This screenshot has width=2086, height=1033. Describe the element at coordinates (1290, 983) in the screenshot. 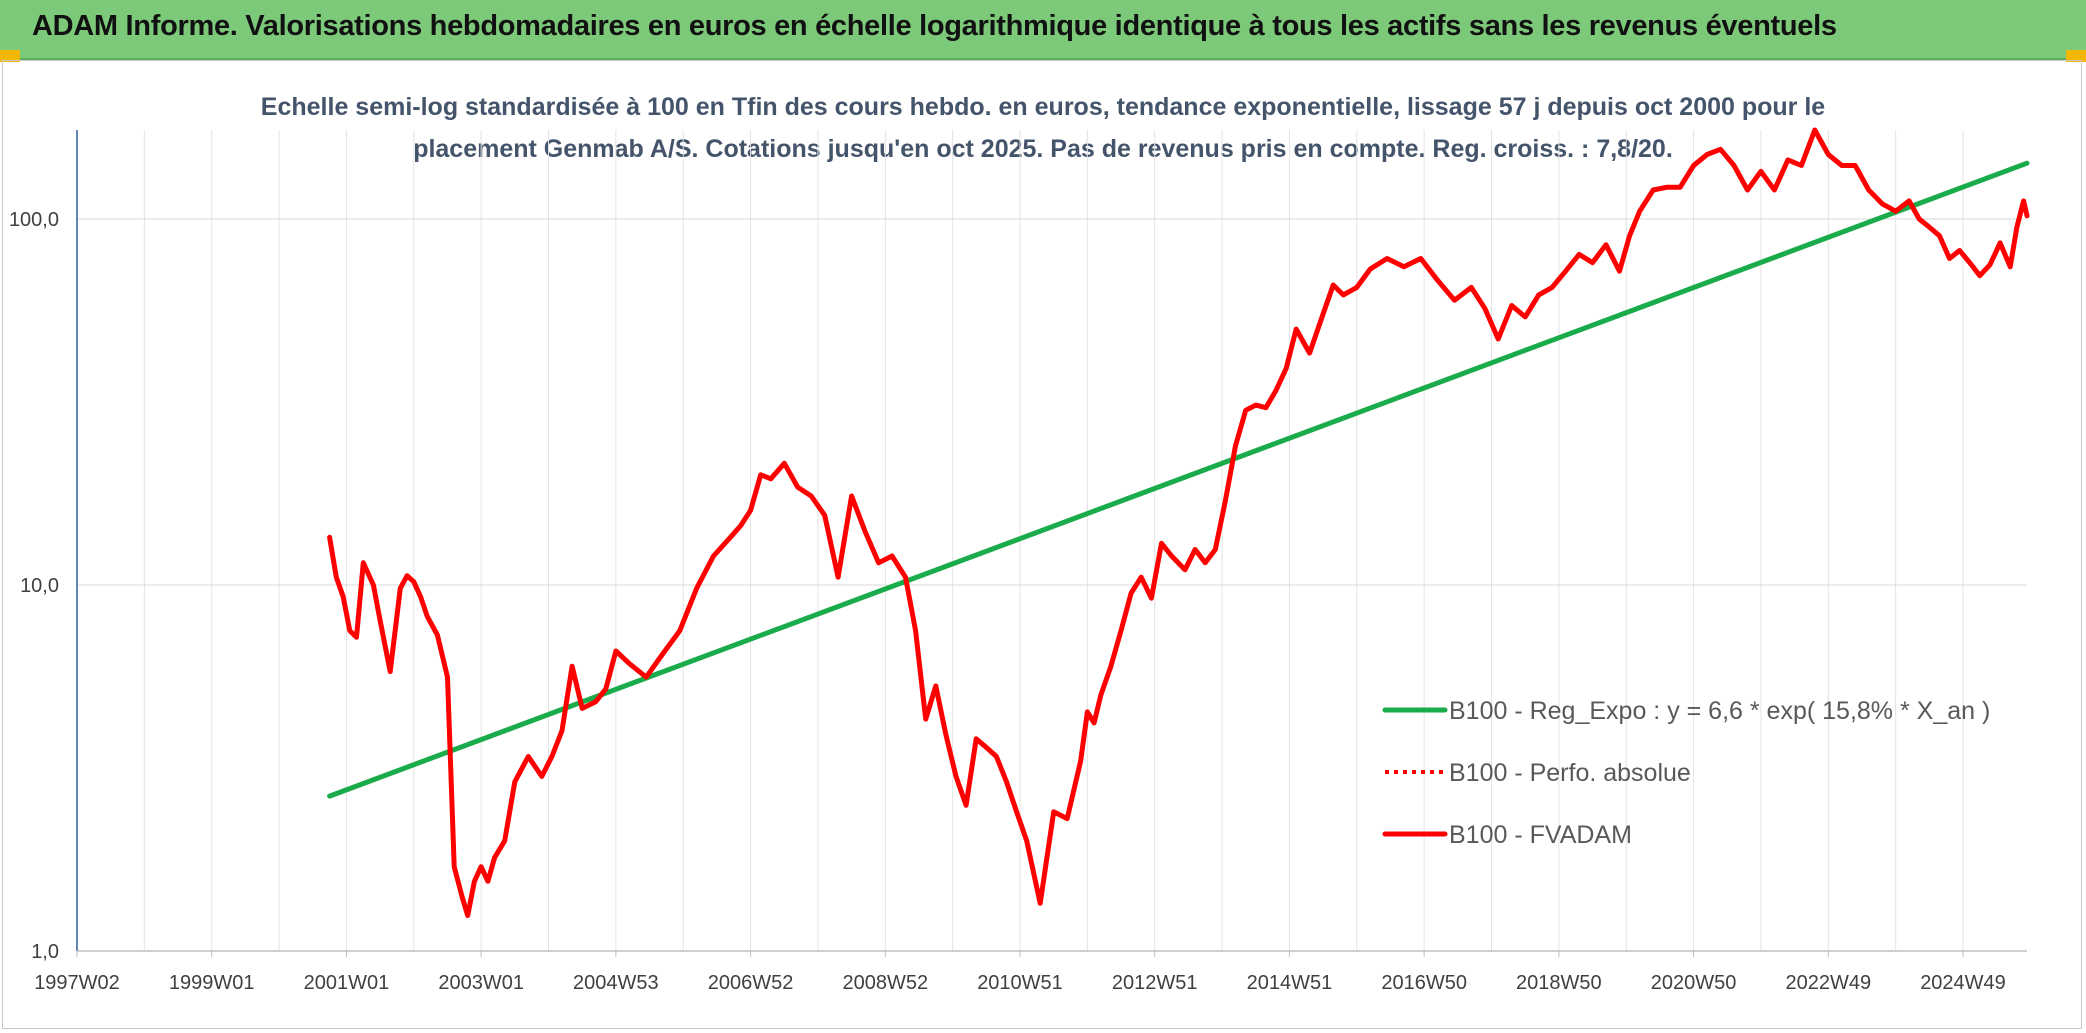

I see `x-tick-label: 2014W51` at that location.